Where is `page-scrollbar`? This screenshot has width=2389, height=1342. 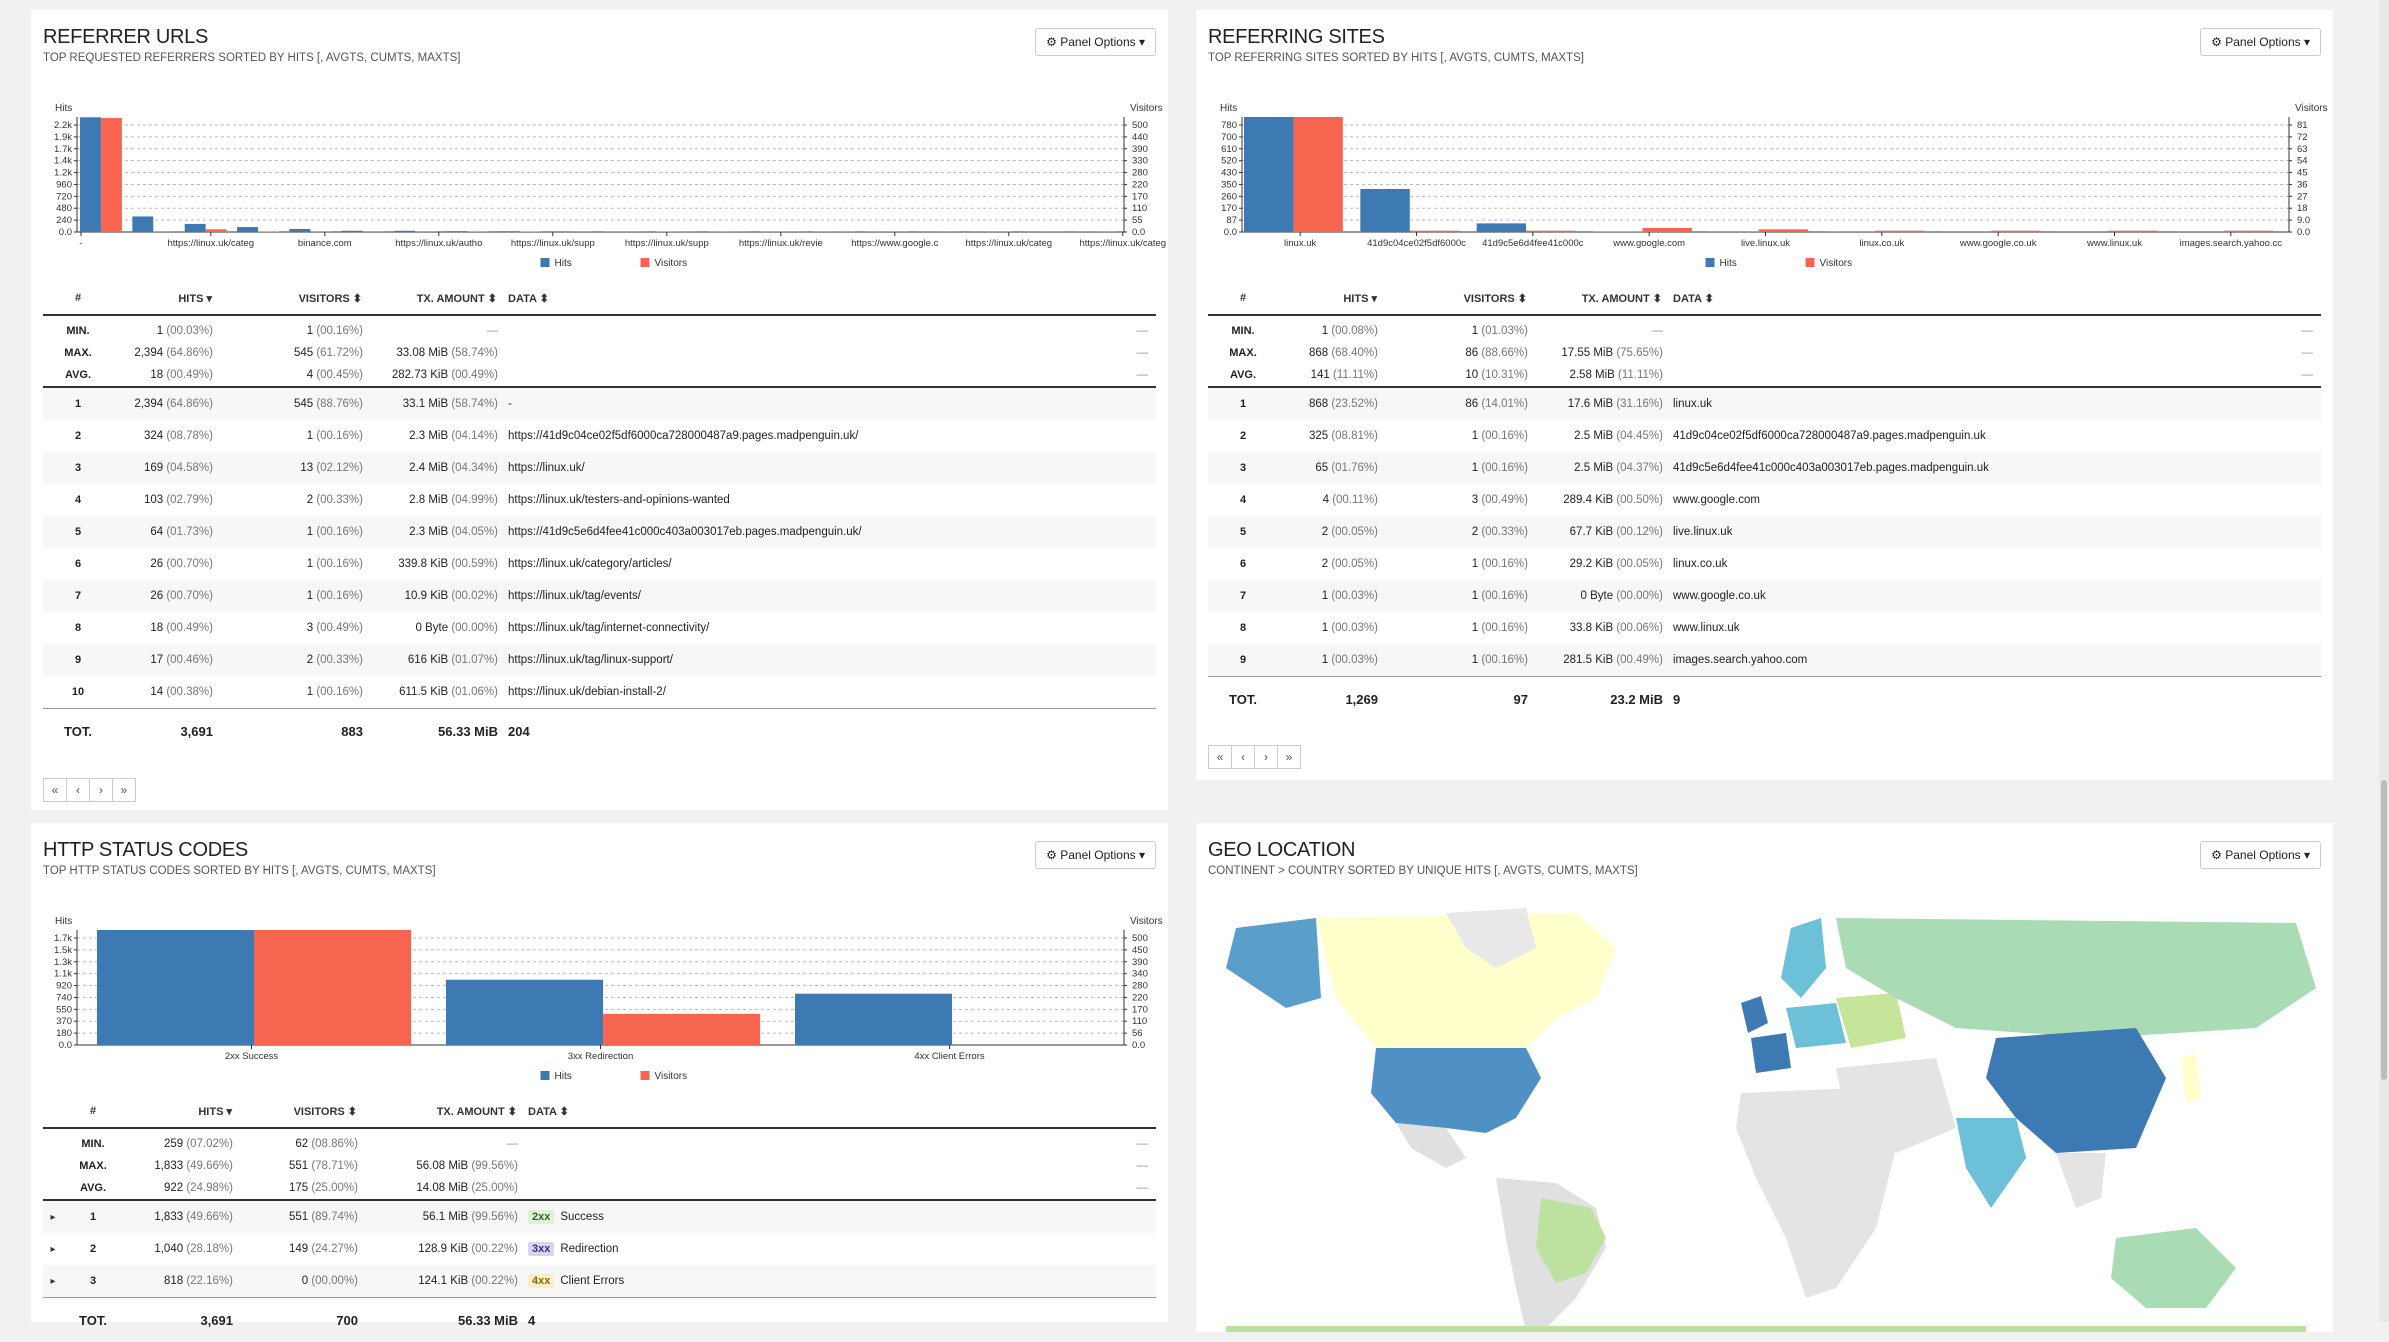
page-scrollbar is located at coordinates (2384, 661).